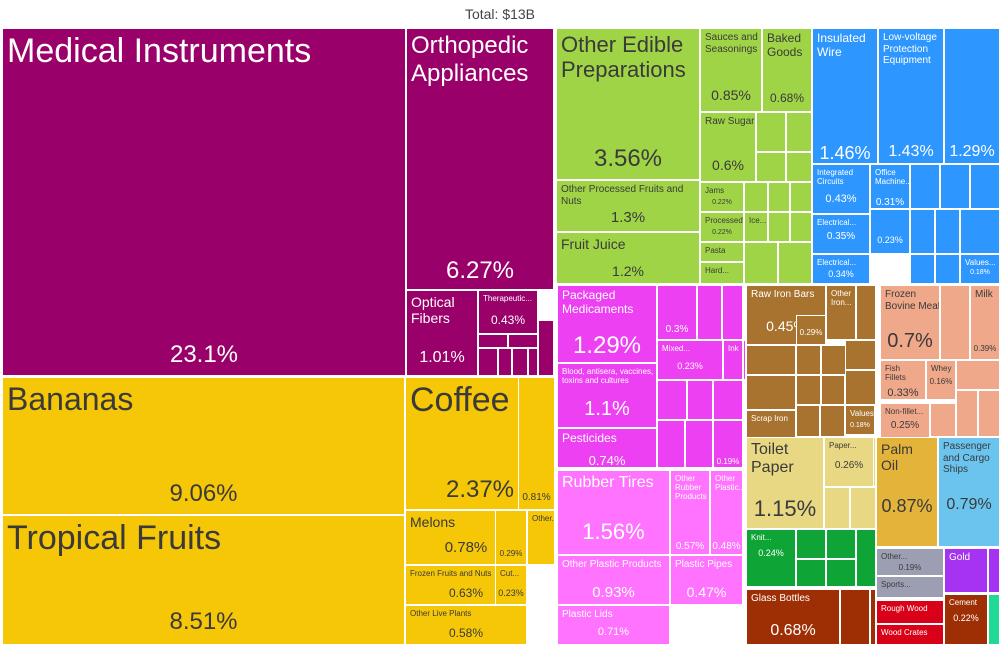  Describe the element at coordinates (607, 324) in the screenshot. I see `treemap-tile-packaged-medicaments: Packaged Medicaments 1.29%` at that location.